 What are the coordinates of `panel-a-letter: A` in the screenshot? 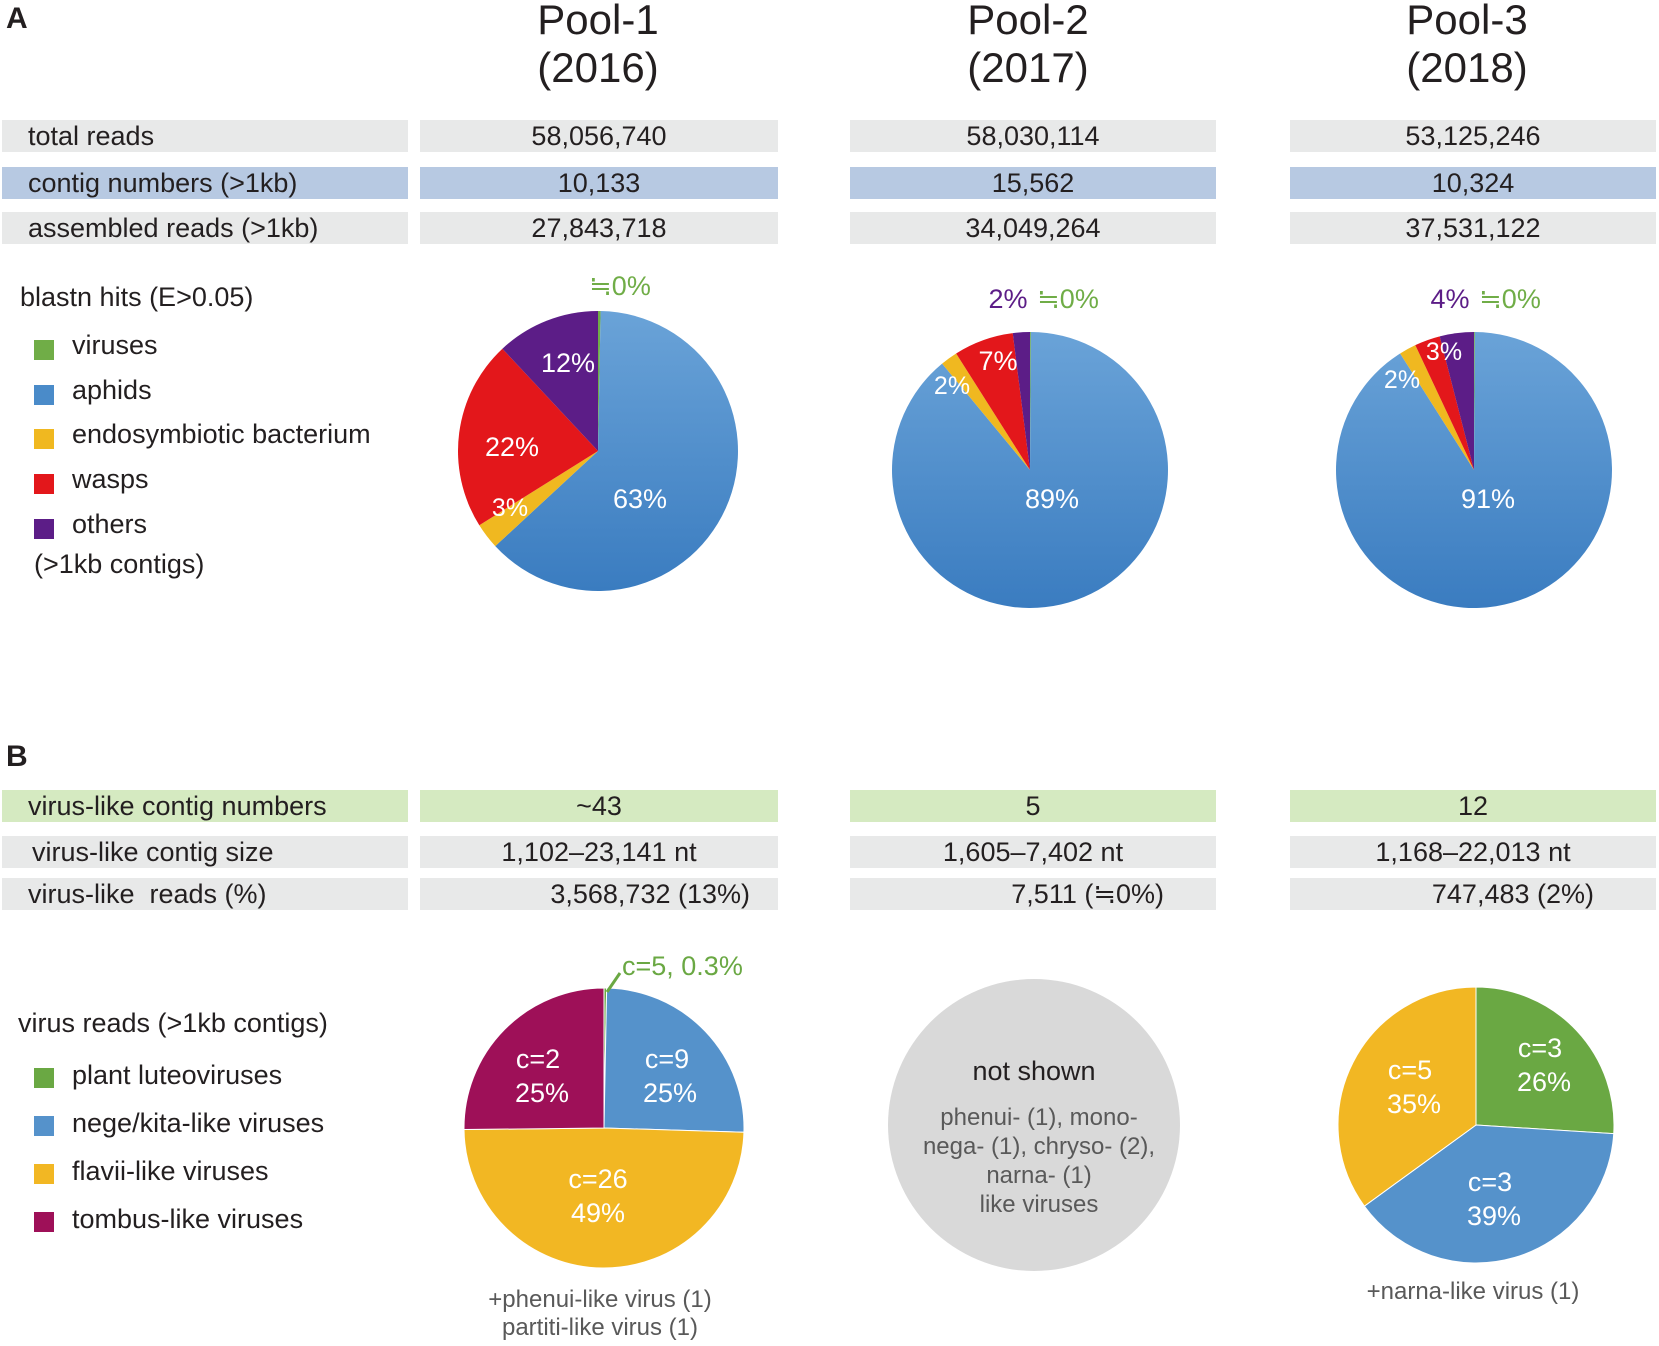 It's located at (17, 18).